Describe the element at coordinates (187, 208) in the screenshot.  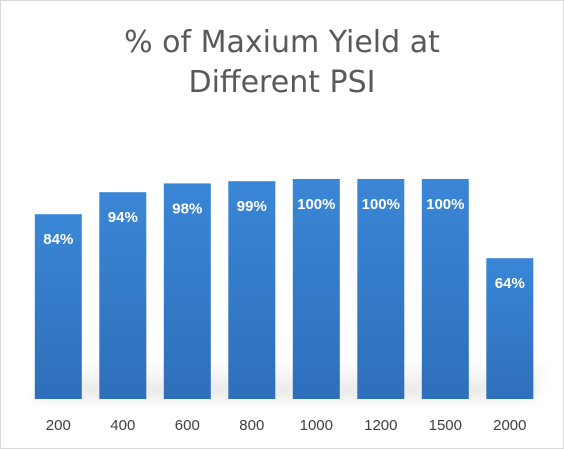
I see `data-label-600: 98%` at that location.